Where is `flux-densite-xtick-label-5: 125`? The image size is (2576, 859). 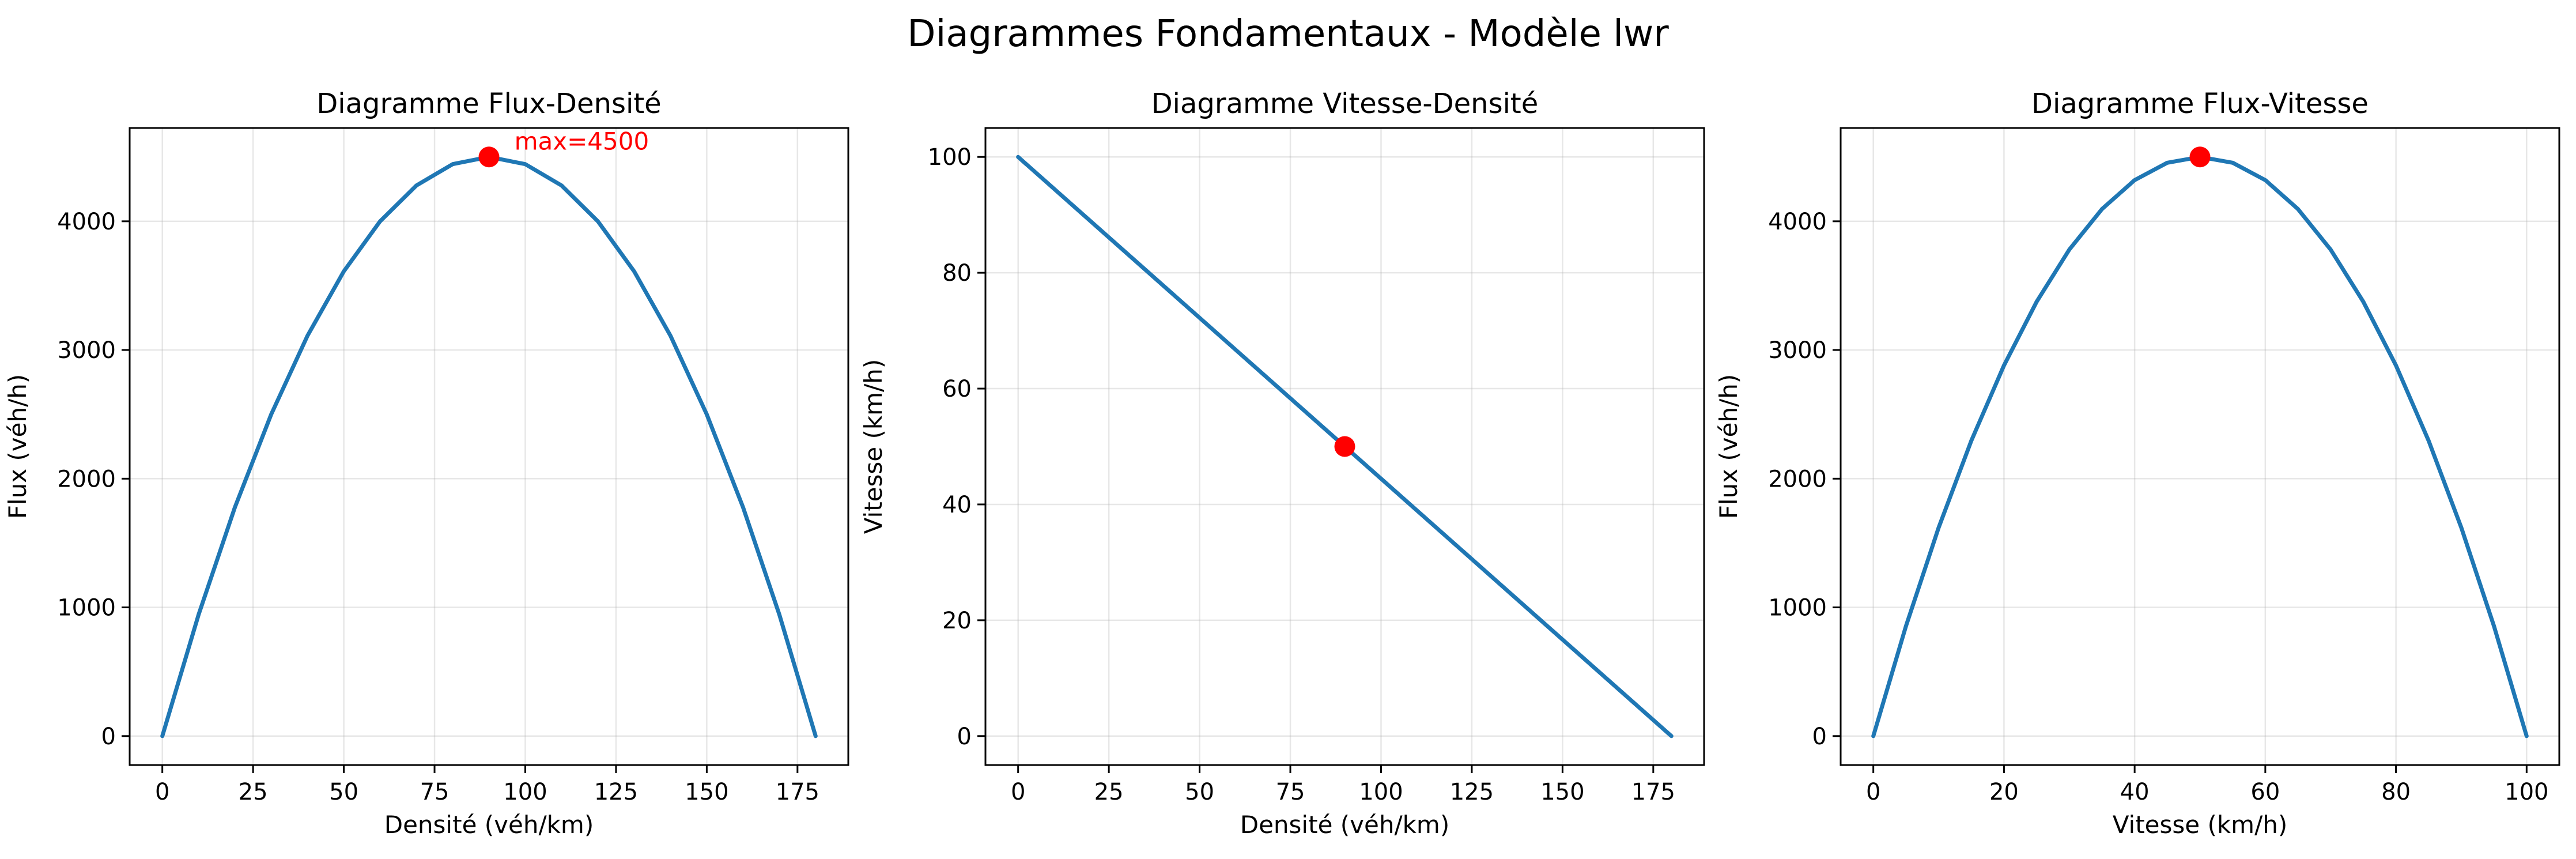 flux-densite-xtick-label-5: 125 is located at coordinates (616, 792).